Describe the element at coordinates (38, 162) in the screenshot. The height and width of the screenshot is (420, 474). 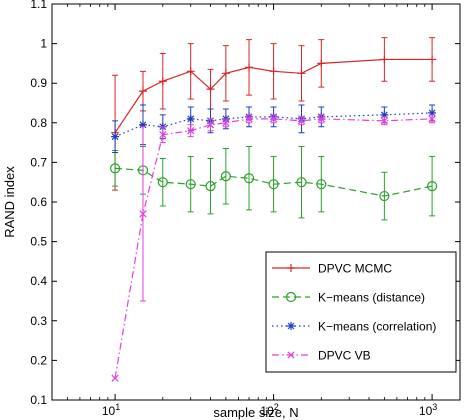
I see `y-tick-label: 0.7` at that location.